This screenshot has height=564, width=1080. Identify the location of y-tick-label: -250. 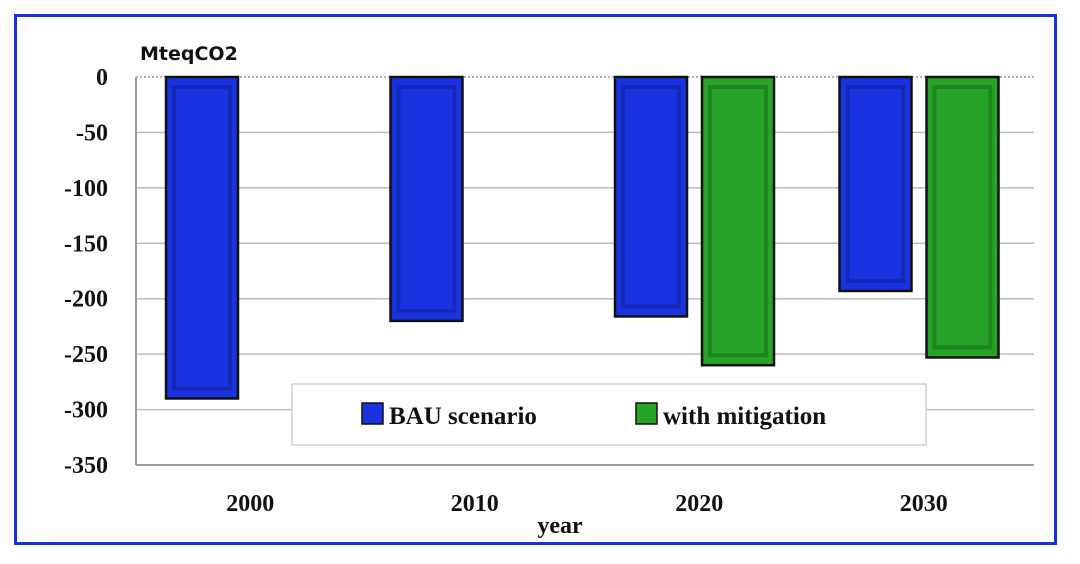
(86, 355).